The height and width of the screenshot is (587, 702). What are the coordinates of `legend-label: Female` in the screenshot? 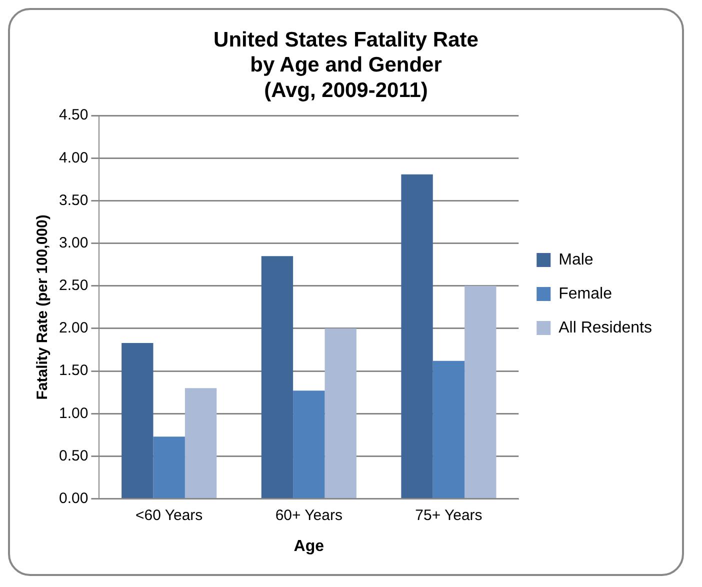 It's located at (585, 293).